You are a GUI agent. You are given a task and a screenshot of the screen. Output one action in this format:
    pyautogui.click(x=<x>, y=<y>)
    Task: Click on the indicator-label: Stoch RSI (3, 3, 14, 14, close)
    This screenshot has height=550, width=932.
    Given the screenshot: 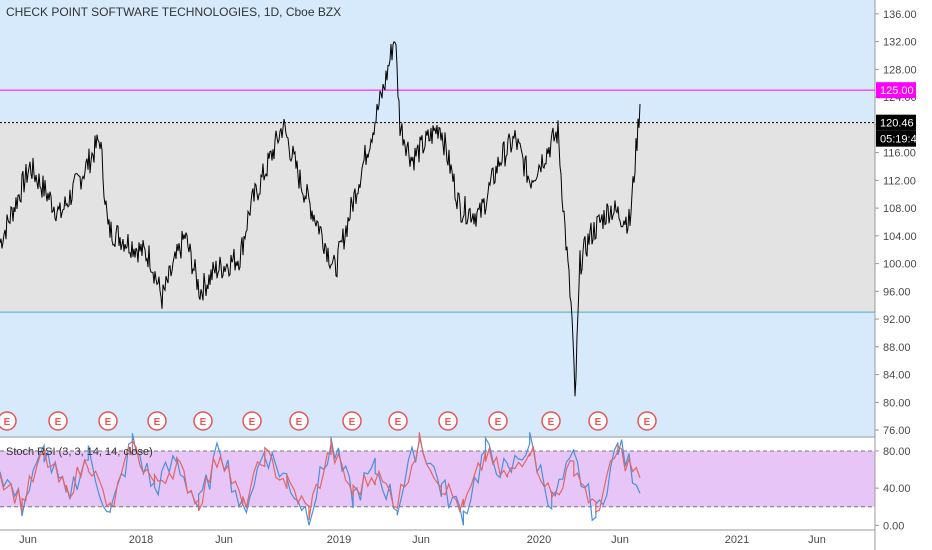 What is the action you would take?
    pyautogui.click(x=79, y=452)
    